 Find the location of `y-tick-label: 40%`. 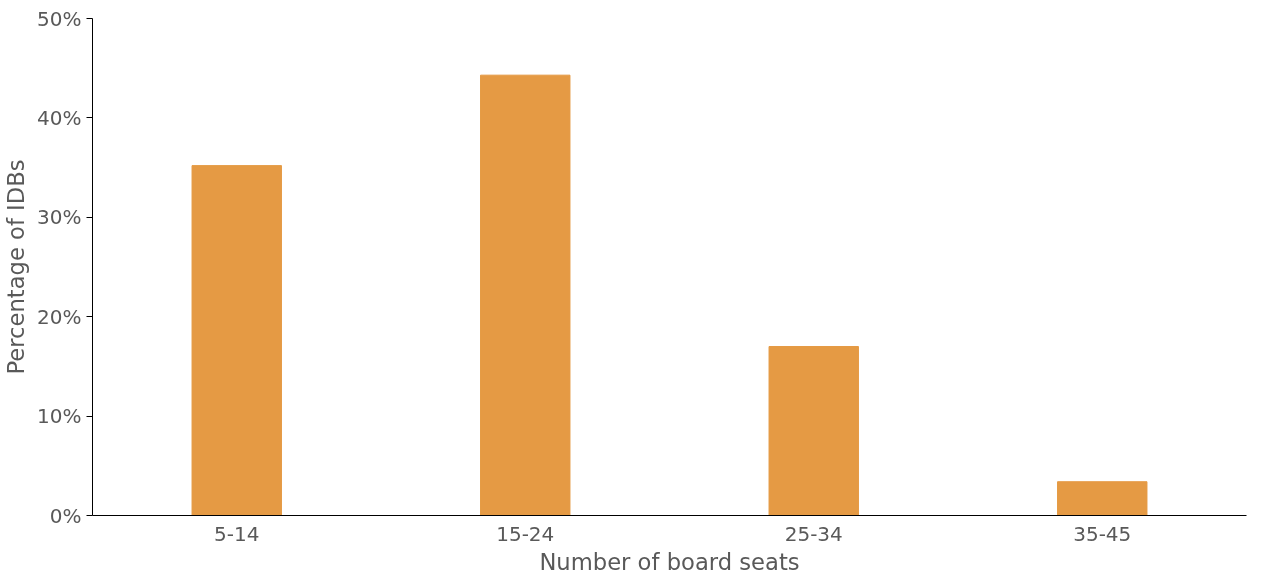

y-tick-label: 40% is located at coordinates (59, 117).